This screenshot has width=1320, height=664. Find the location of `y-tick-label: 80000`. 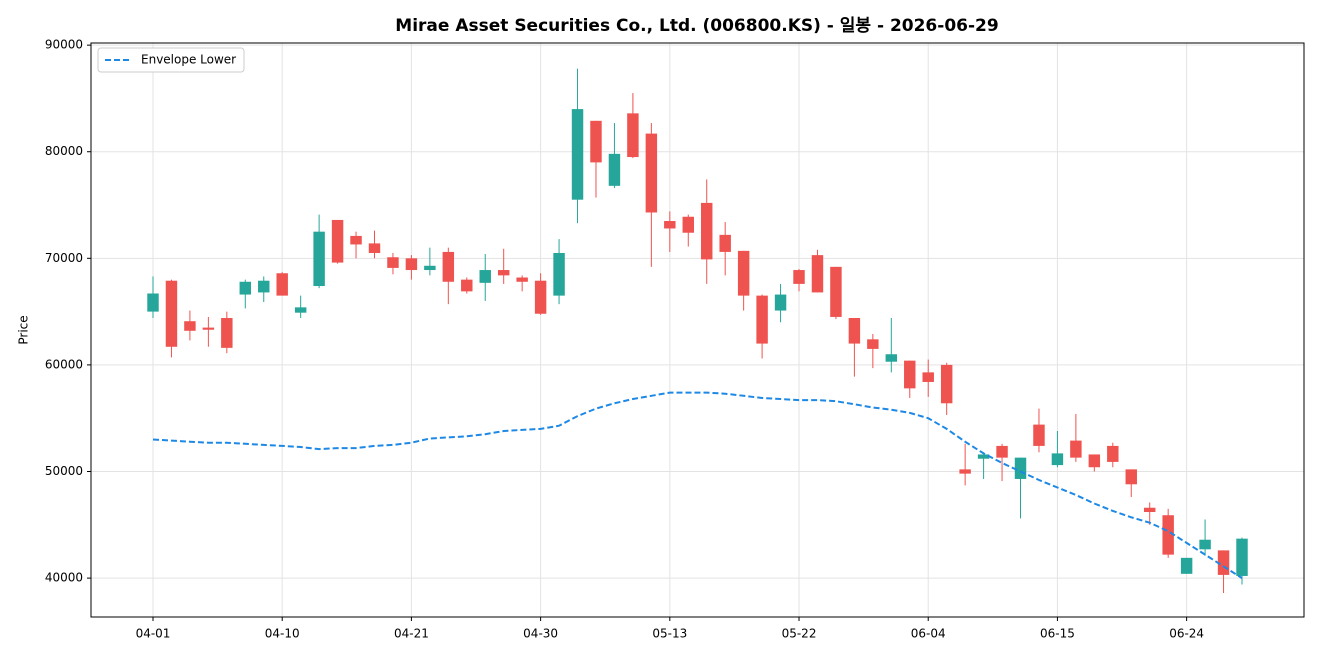

y-tick-label: 80000 is located at coordinates (64, 151).